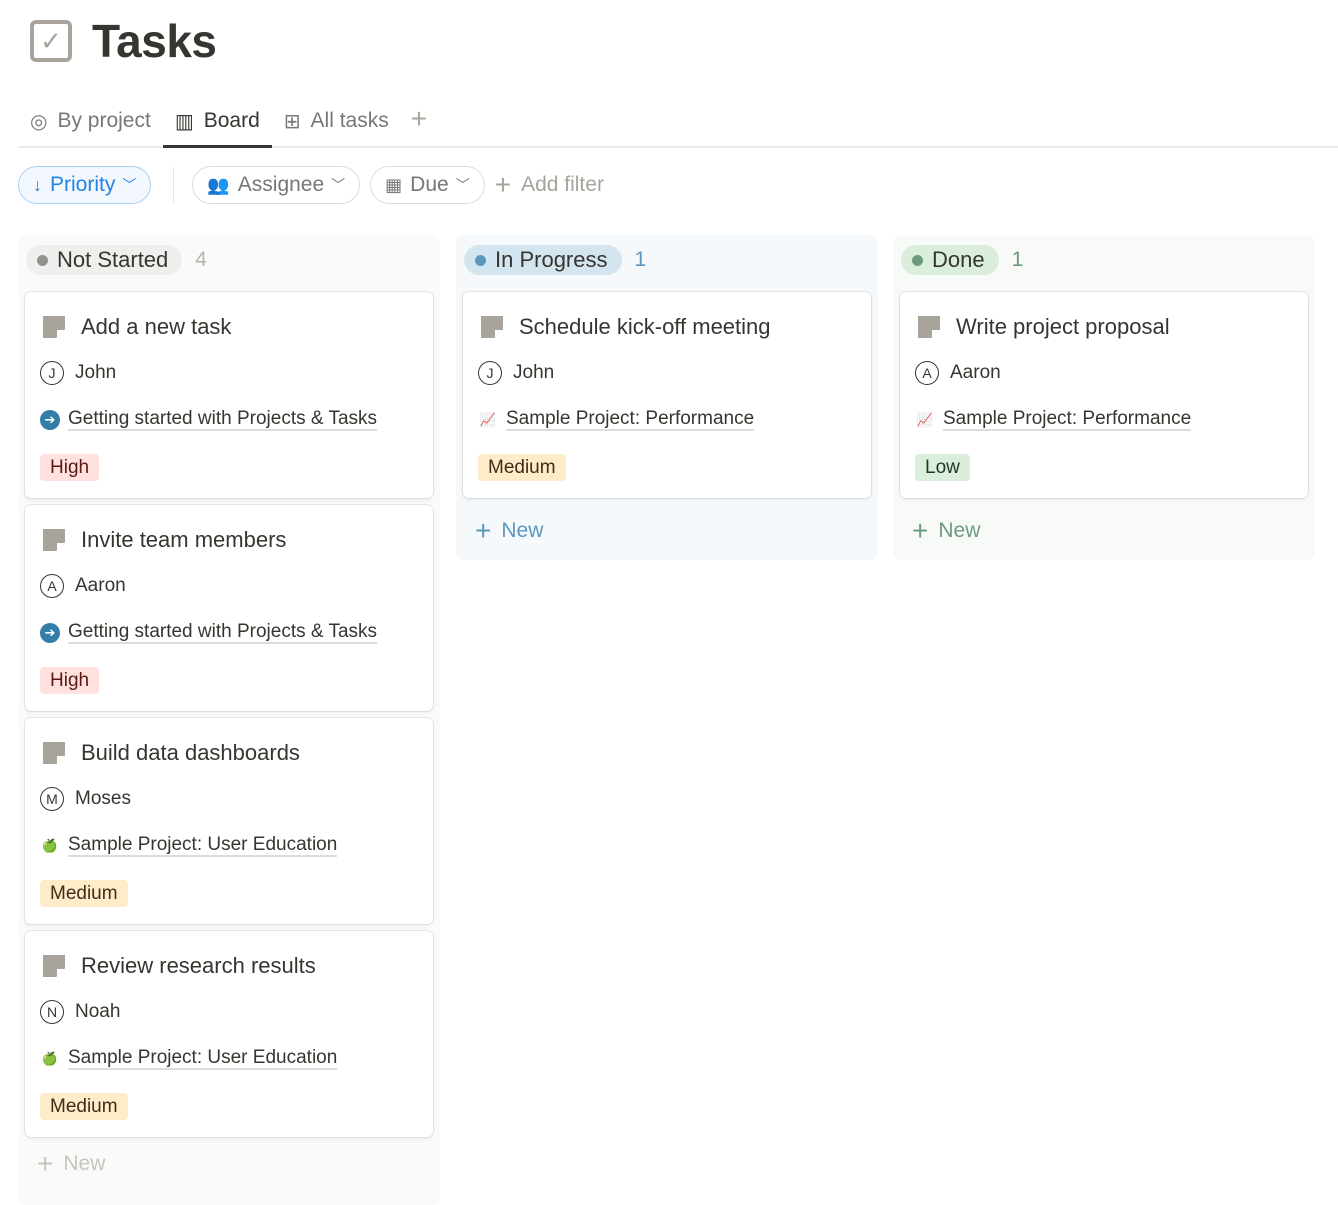  What do you see at coordinates (281, 184) in the screenshot?
I see `filter-label: Assignee` at bounding box center [281, 184].